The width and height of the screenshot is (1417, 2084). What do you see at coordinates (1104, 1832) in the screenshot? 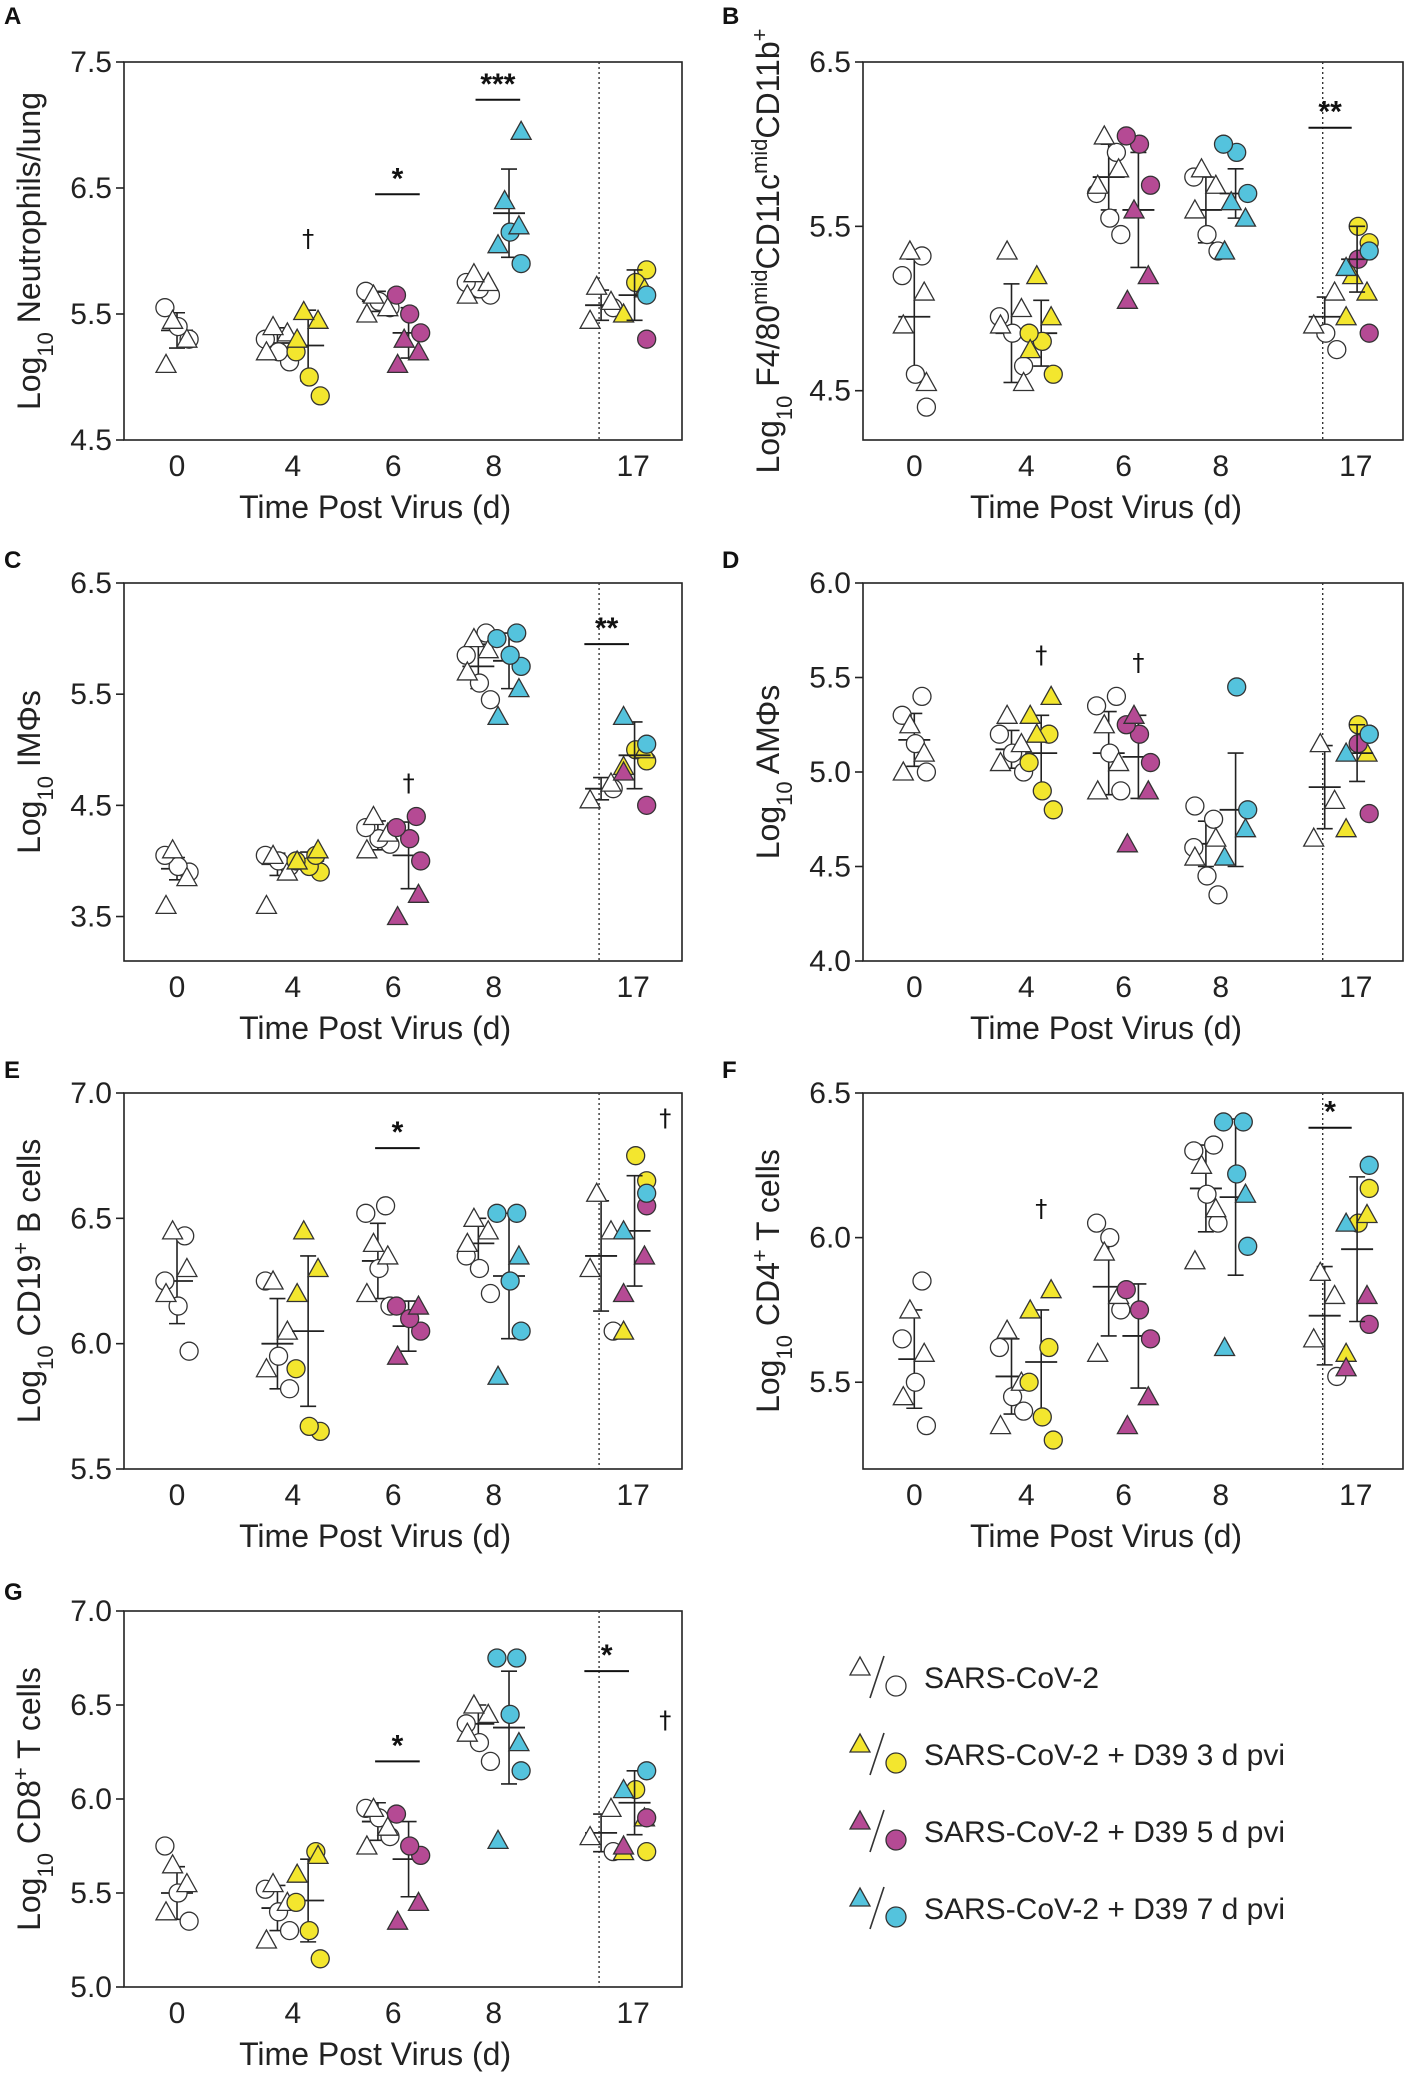
I see `legend-label: SARS-CoV-2 + D39 5 d pvi` at bounding box center [1104, 1832].